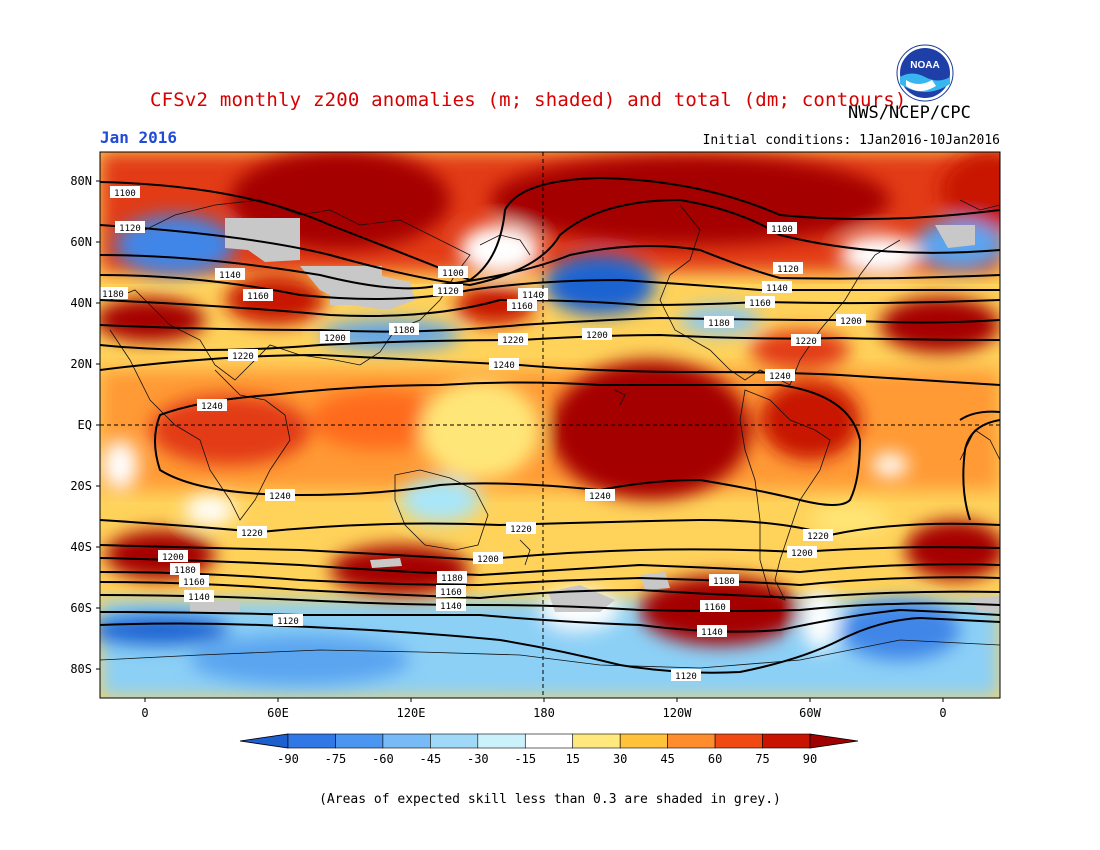  I want to click on lon-label: 180, so click(544, 713).